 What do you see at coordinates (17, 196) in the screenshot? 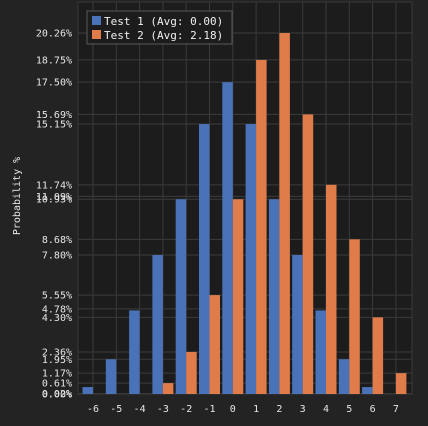
I see `y-axis-label: Probability %` at bounding box center [17, 196].